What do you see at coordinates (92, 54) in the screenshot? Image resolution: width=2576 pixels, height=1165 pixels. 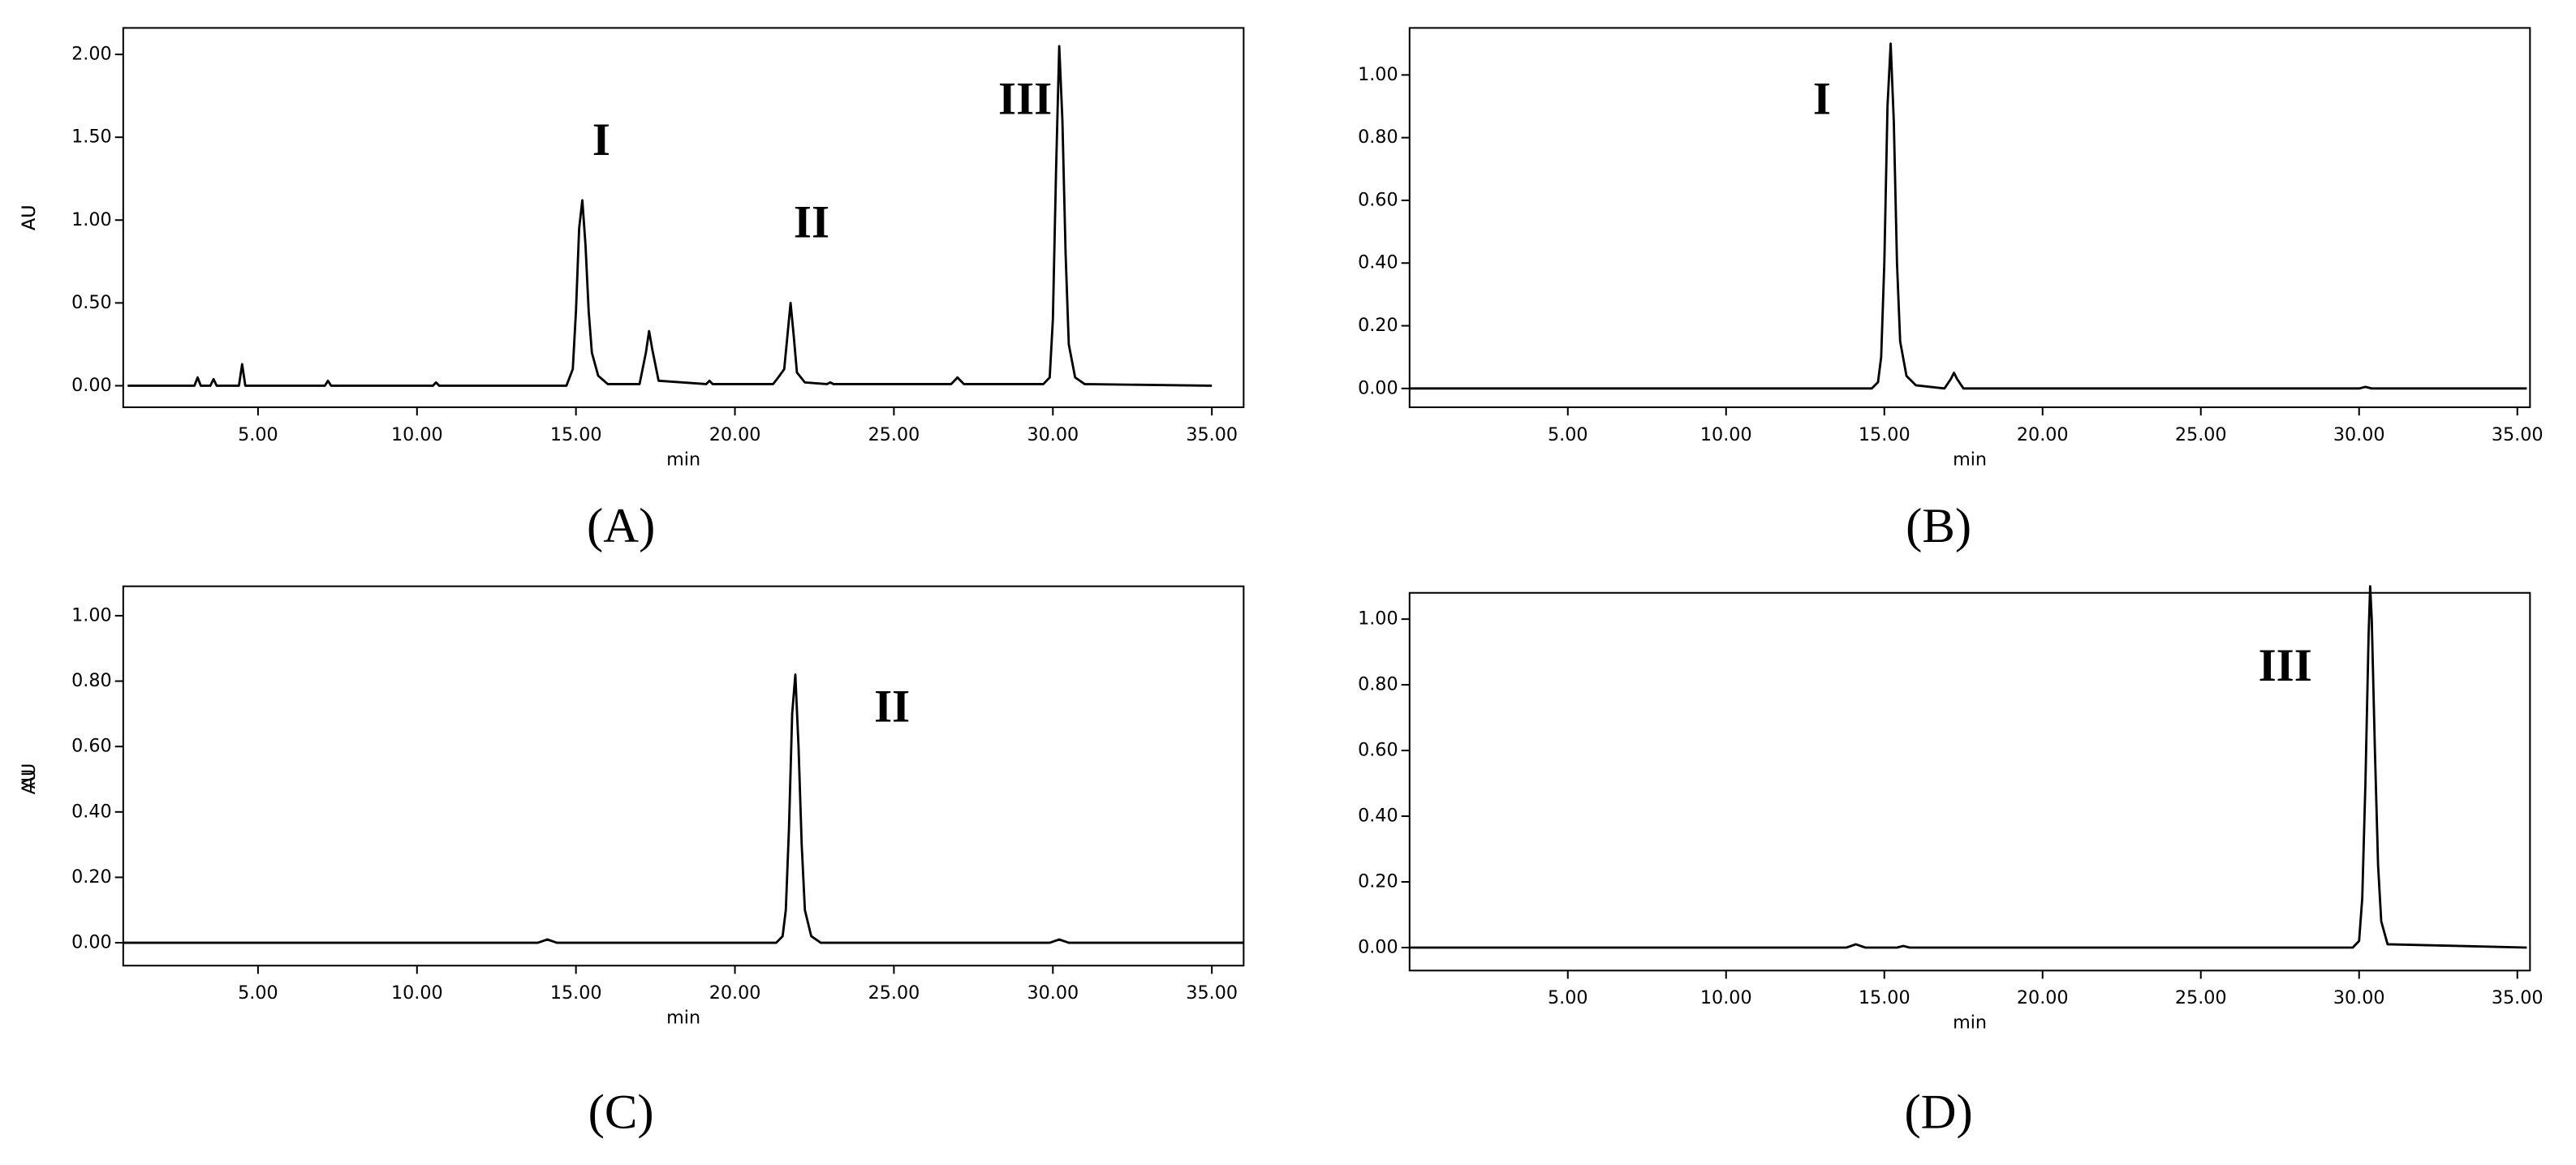 I see `y-tick-label: 2.00` at bounding box center [92, 54].